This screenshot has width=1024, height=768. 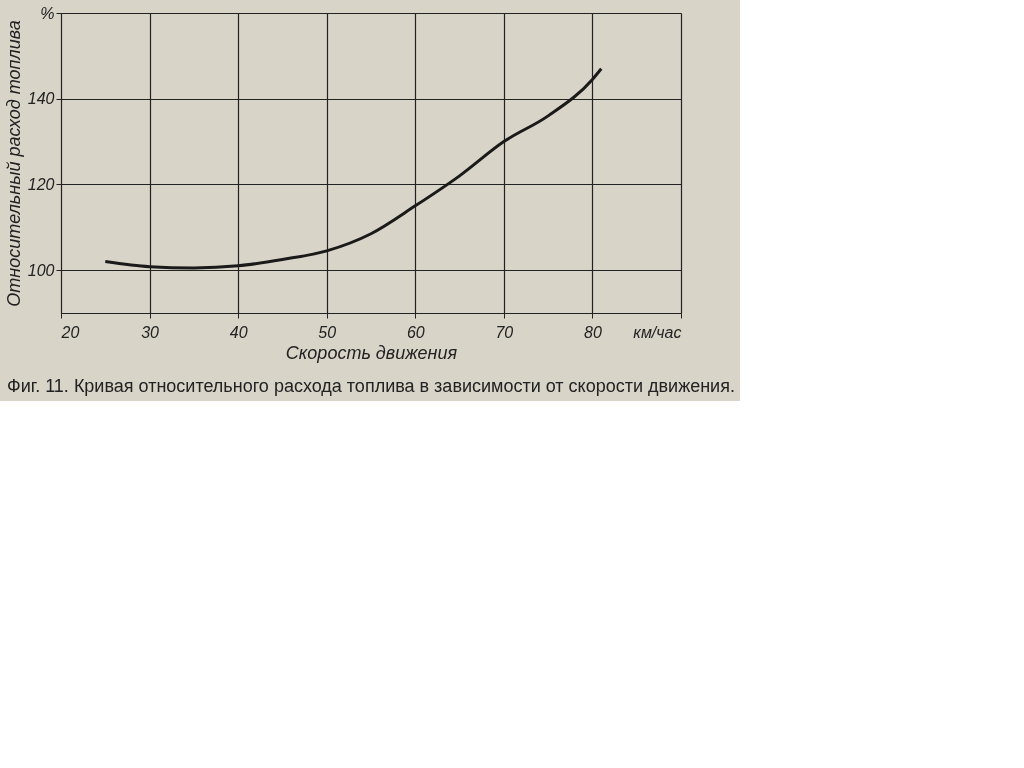 What do you see at coordinates (13, 163) in the screenshot?
I see `y-axis-title: Относительный расход топлива` at bounding box center [13, 163].